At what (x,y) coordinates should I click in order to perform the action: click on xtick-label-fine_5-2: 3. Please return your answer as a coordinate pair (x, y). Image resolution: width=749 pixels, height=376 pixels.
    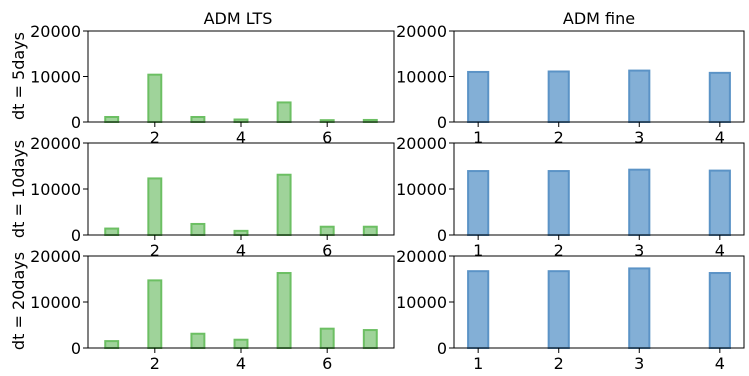
    Looking at the image, I should click on (639, 137).